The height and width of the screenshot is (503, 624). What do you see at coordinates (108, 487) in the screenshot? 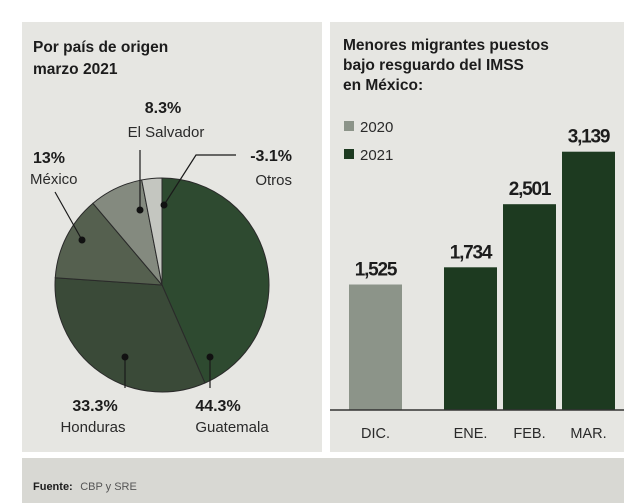
I see `footer-source-text: CBP y SRE` at bounding box center [108, 487].